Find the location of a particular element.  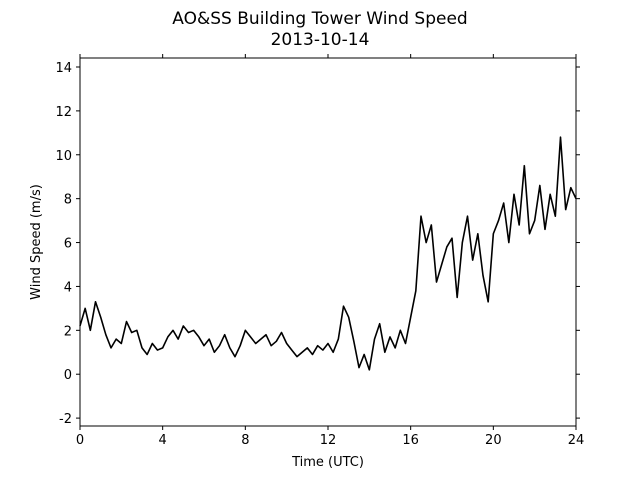

x-tick-label: 0 is located at coordinates (80, 440).